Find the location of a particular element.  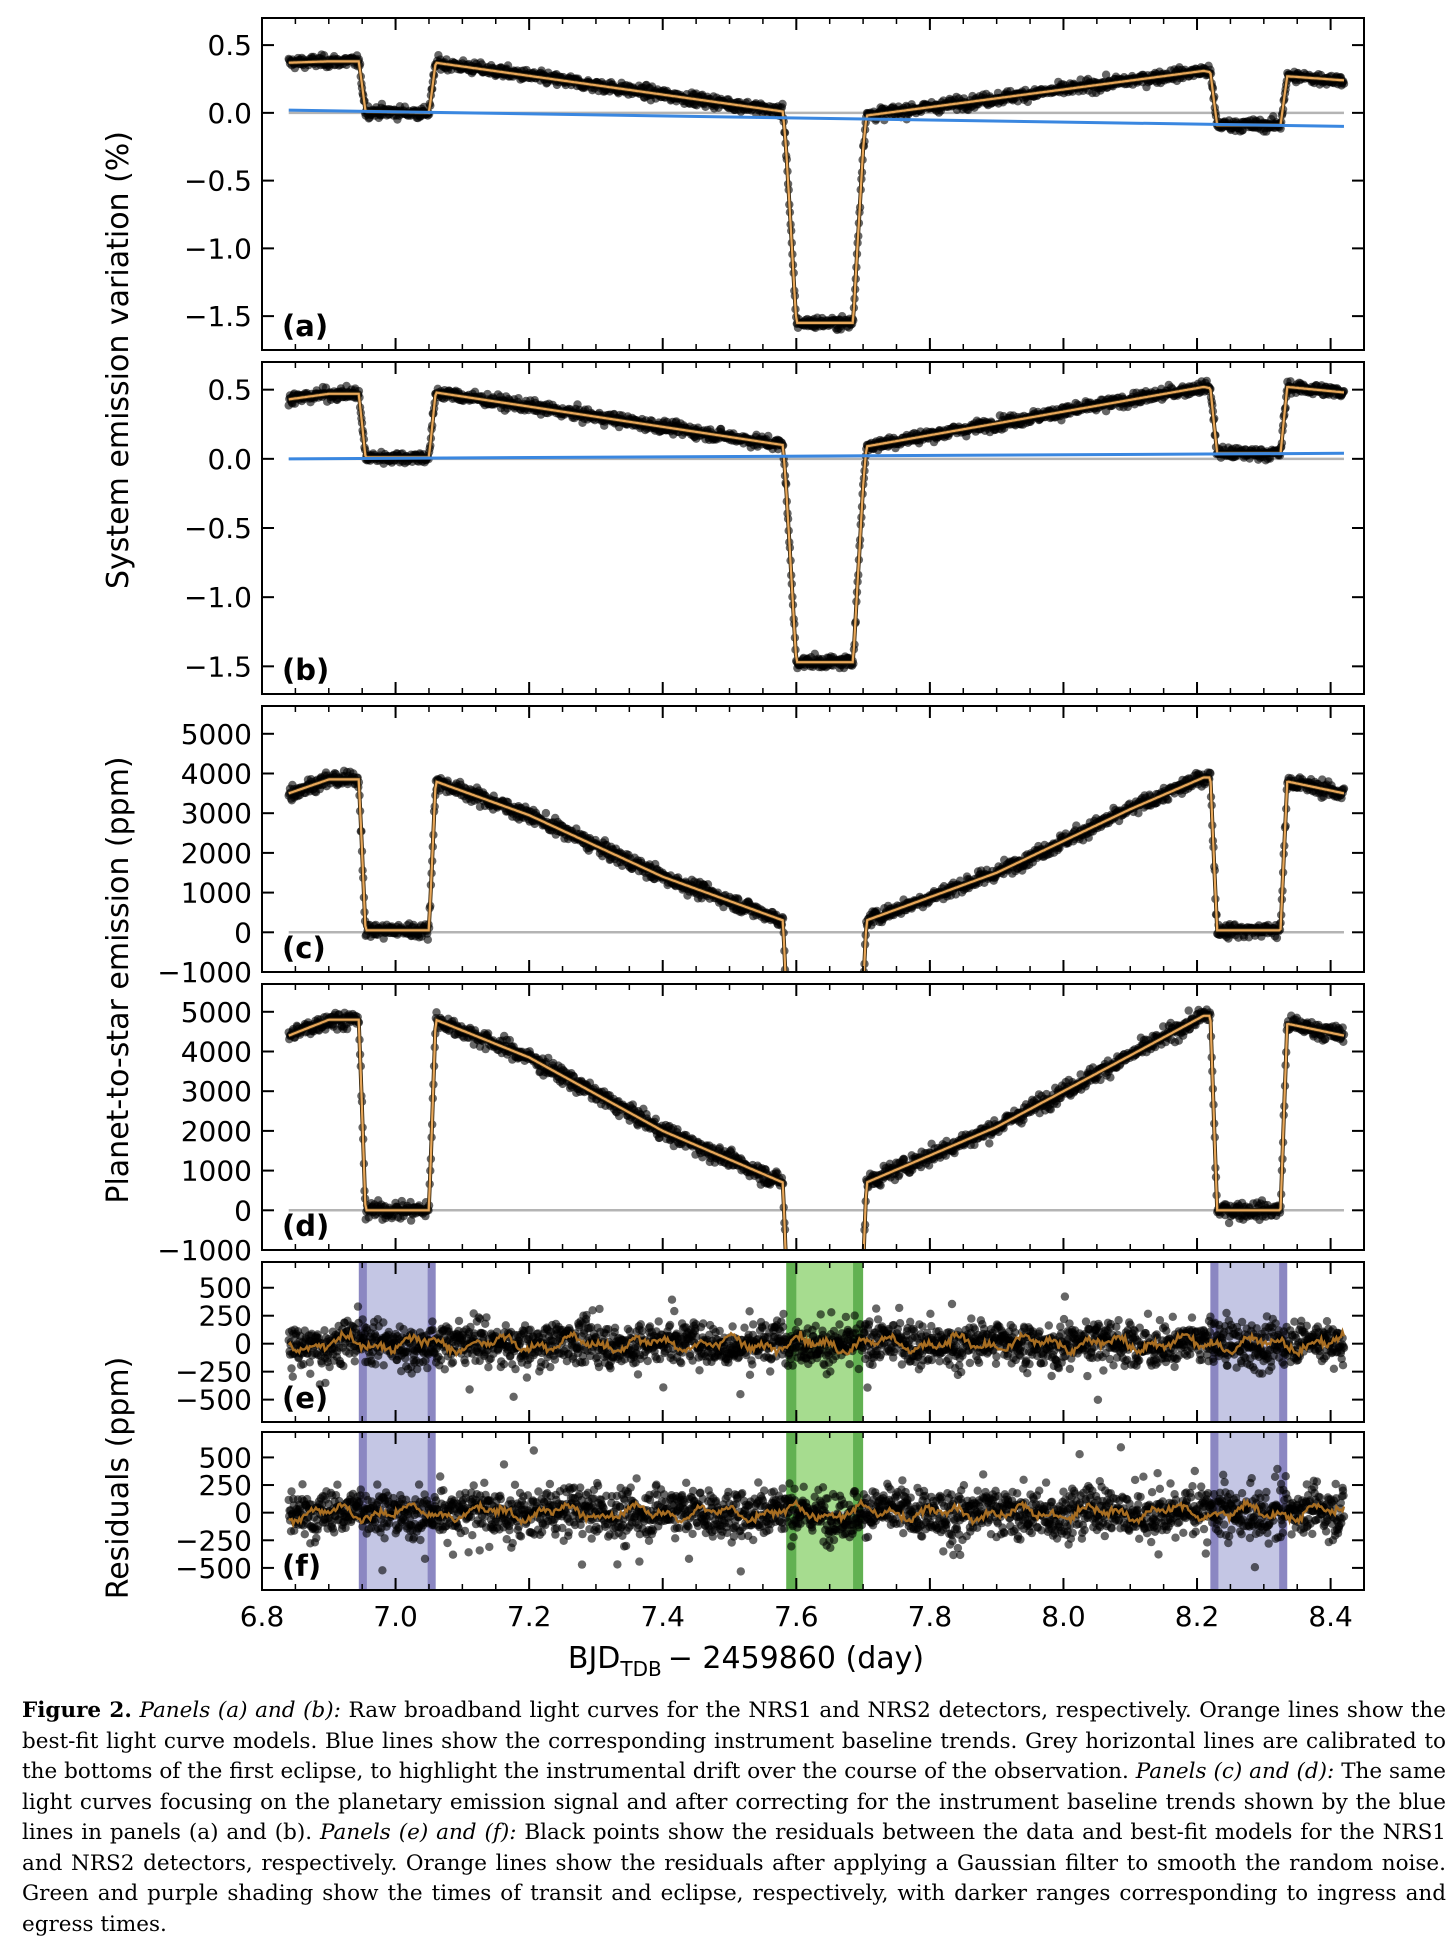

panel-frame is located at coordinates (813, 528).